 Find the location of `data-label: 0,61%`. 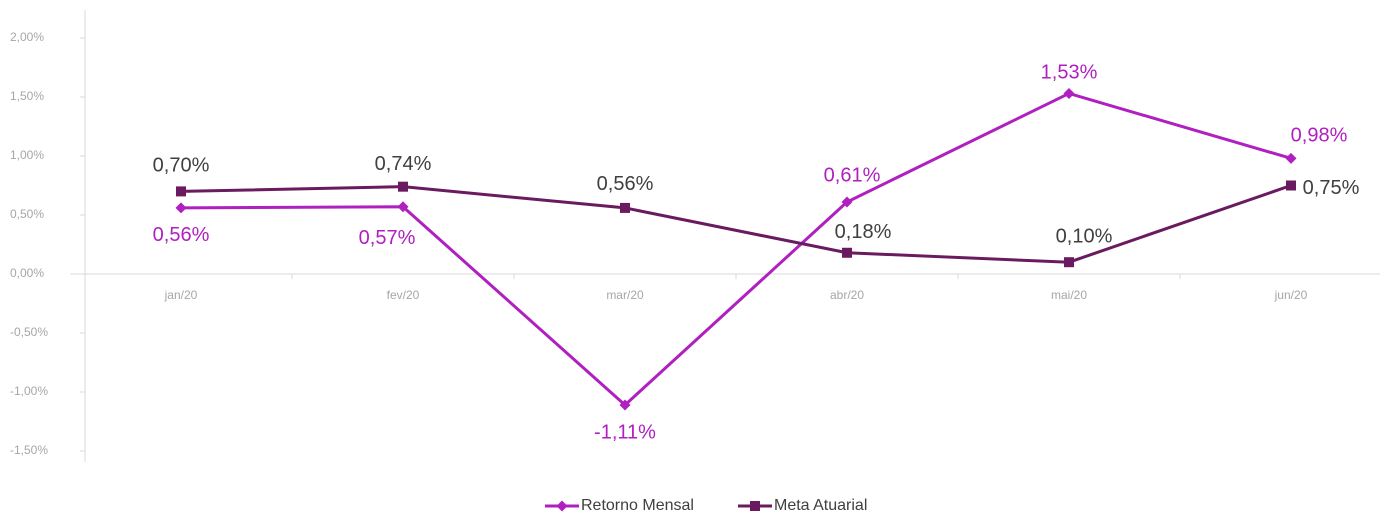

data-label: 0,61% is located at coordinates (852, 175).